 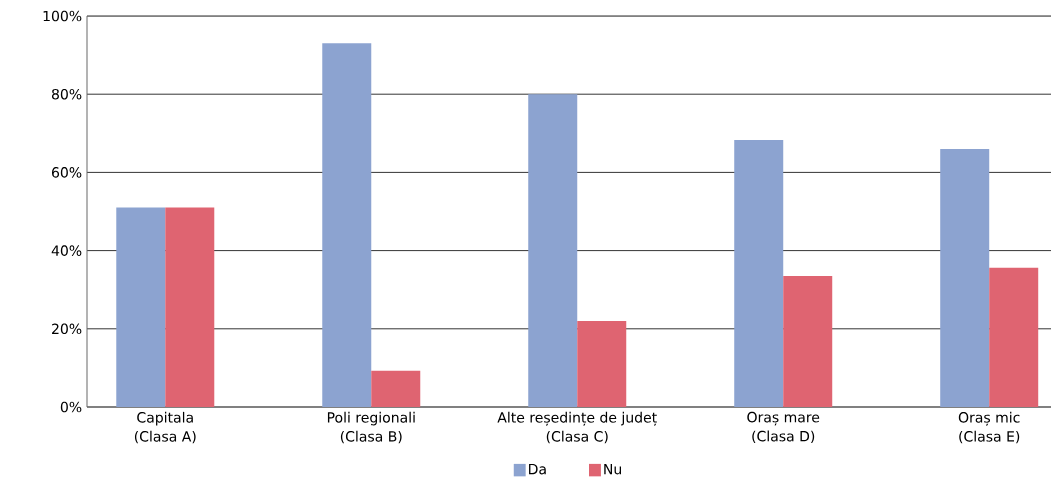 What do you see at coordinates (66, 250) in the screenshot?
I see `y-tick-label: 40%` at bounding box center [66, 250].